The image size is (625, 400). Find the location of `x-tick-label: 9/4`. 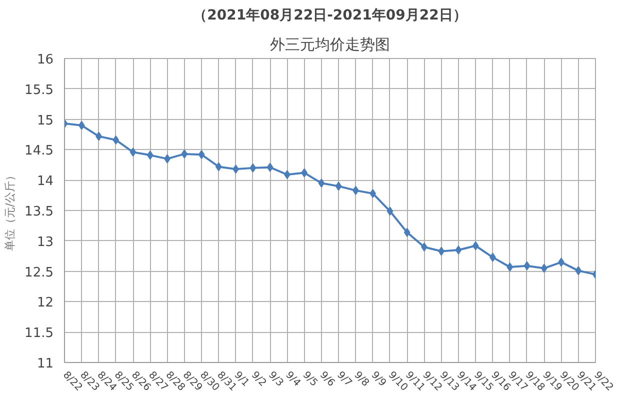

x-tick-label: 9/4 is located at coordinates (292, 379).